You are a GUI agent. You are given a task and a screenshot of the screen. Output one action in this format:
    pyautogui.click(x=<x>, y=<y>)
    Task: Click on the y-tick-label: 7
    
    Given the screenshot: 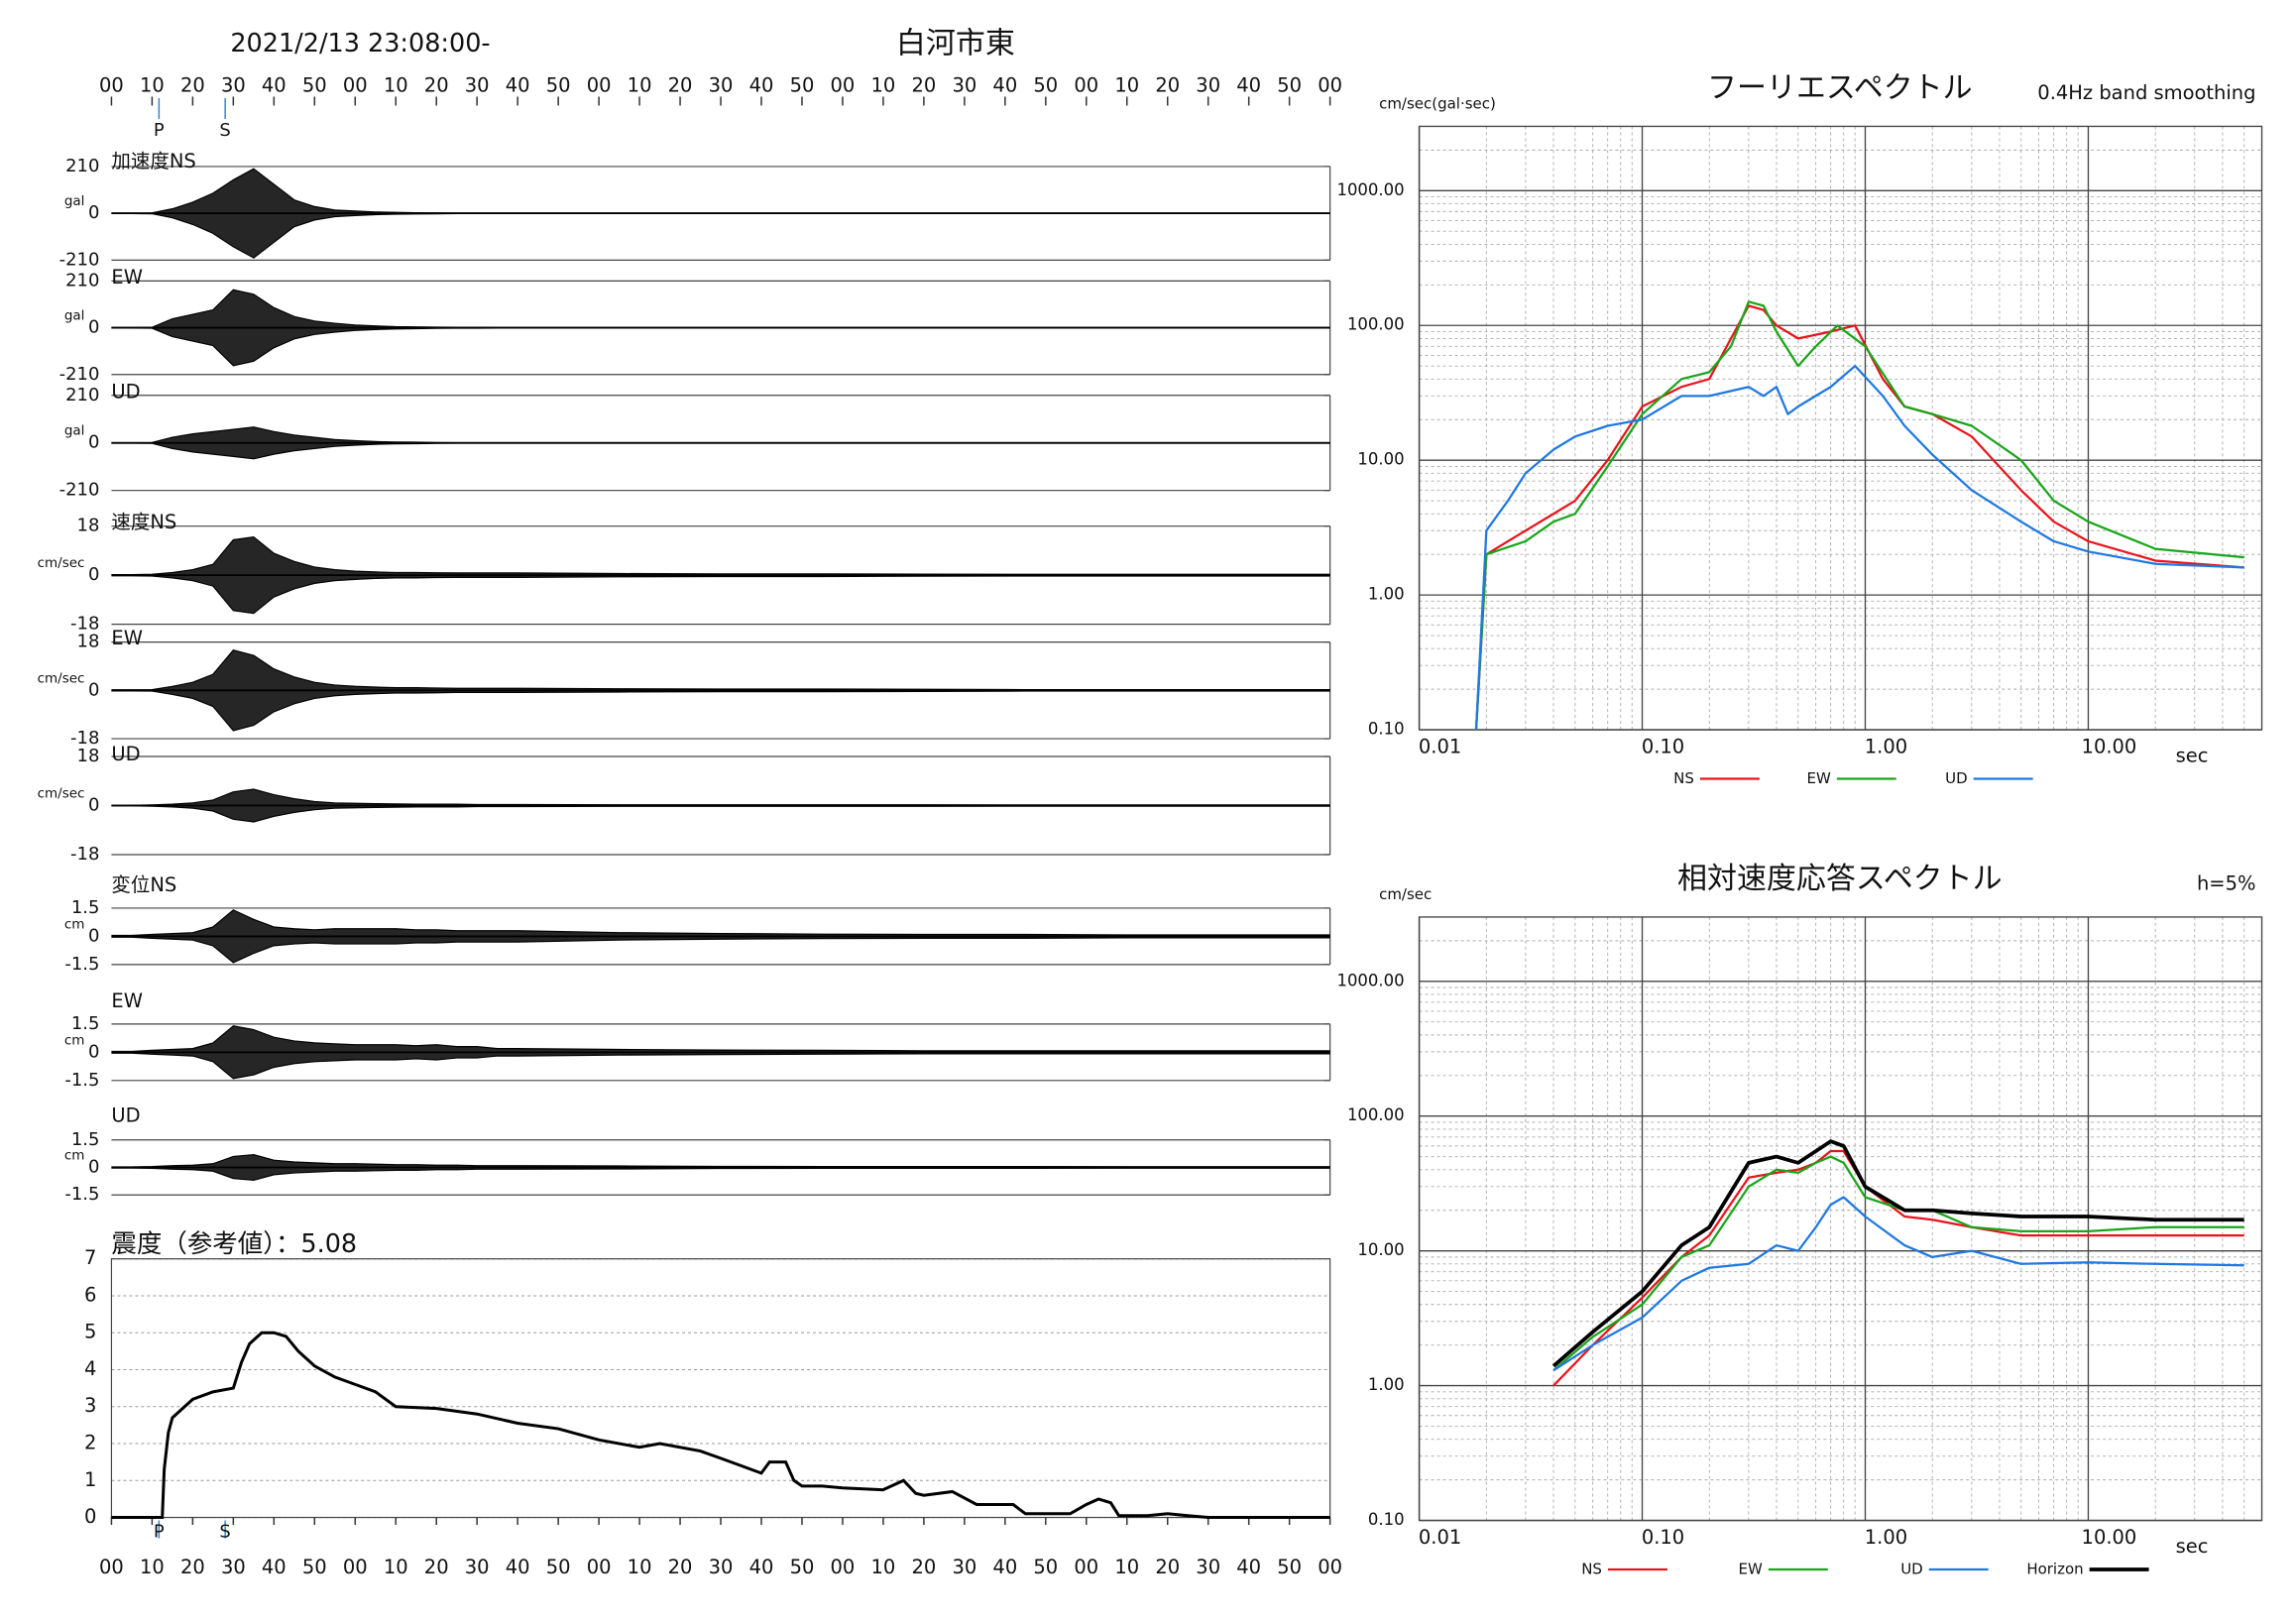 What is the action you would take?
    pyautogui.click(x=90, y=1257)
    